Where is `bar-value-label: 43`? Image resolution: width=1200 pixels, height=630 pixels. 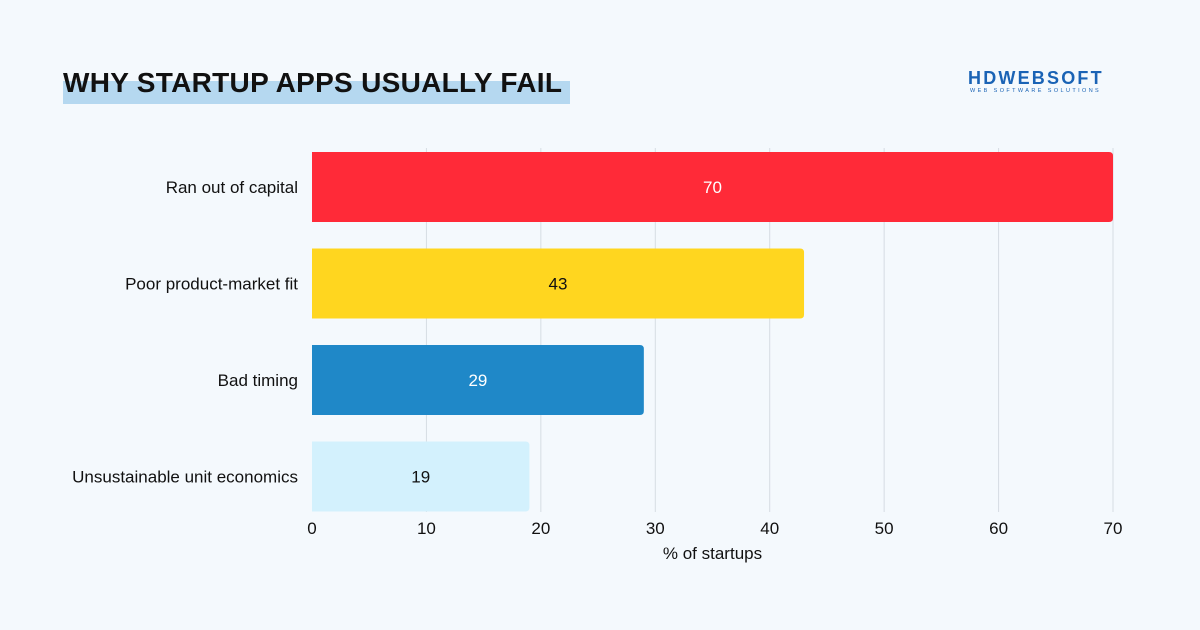
bar-value-label: 43 is located at coordinates (558, 284).